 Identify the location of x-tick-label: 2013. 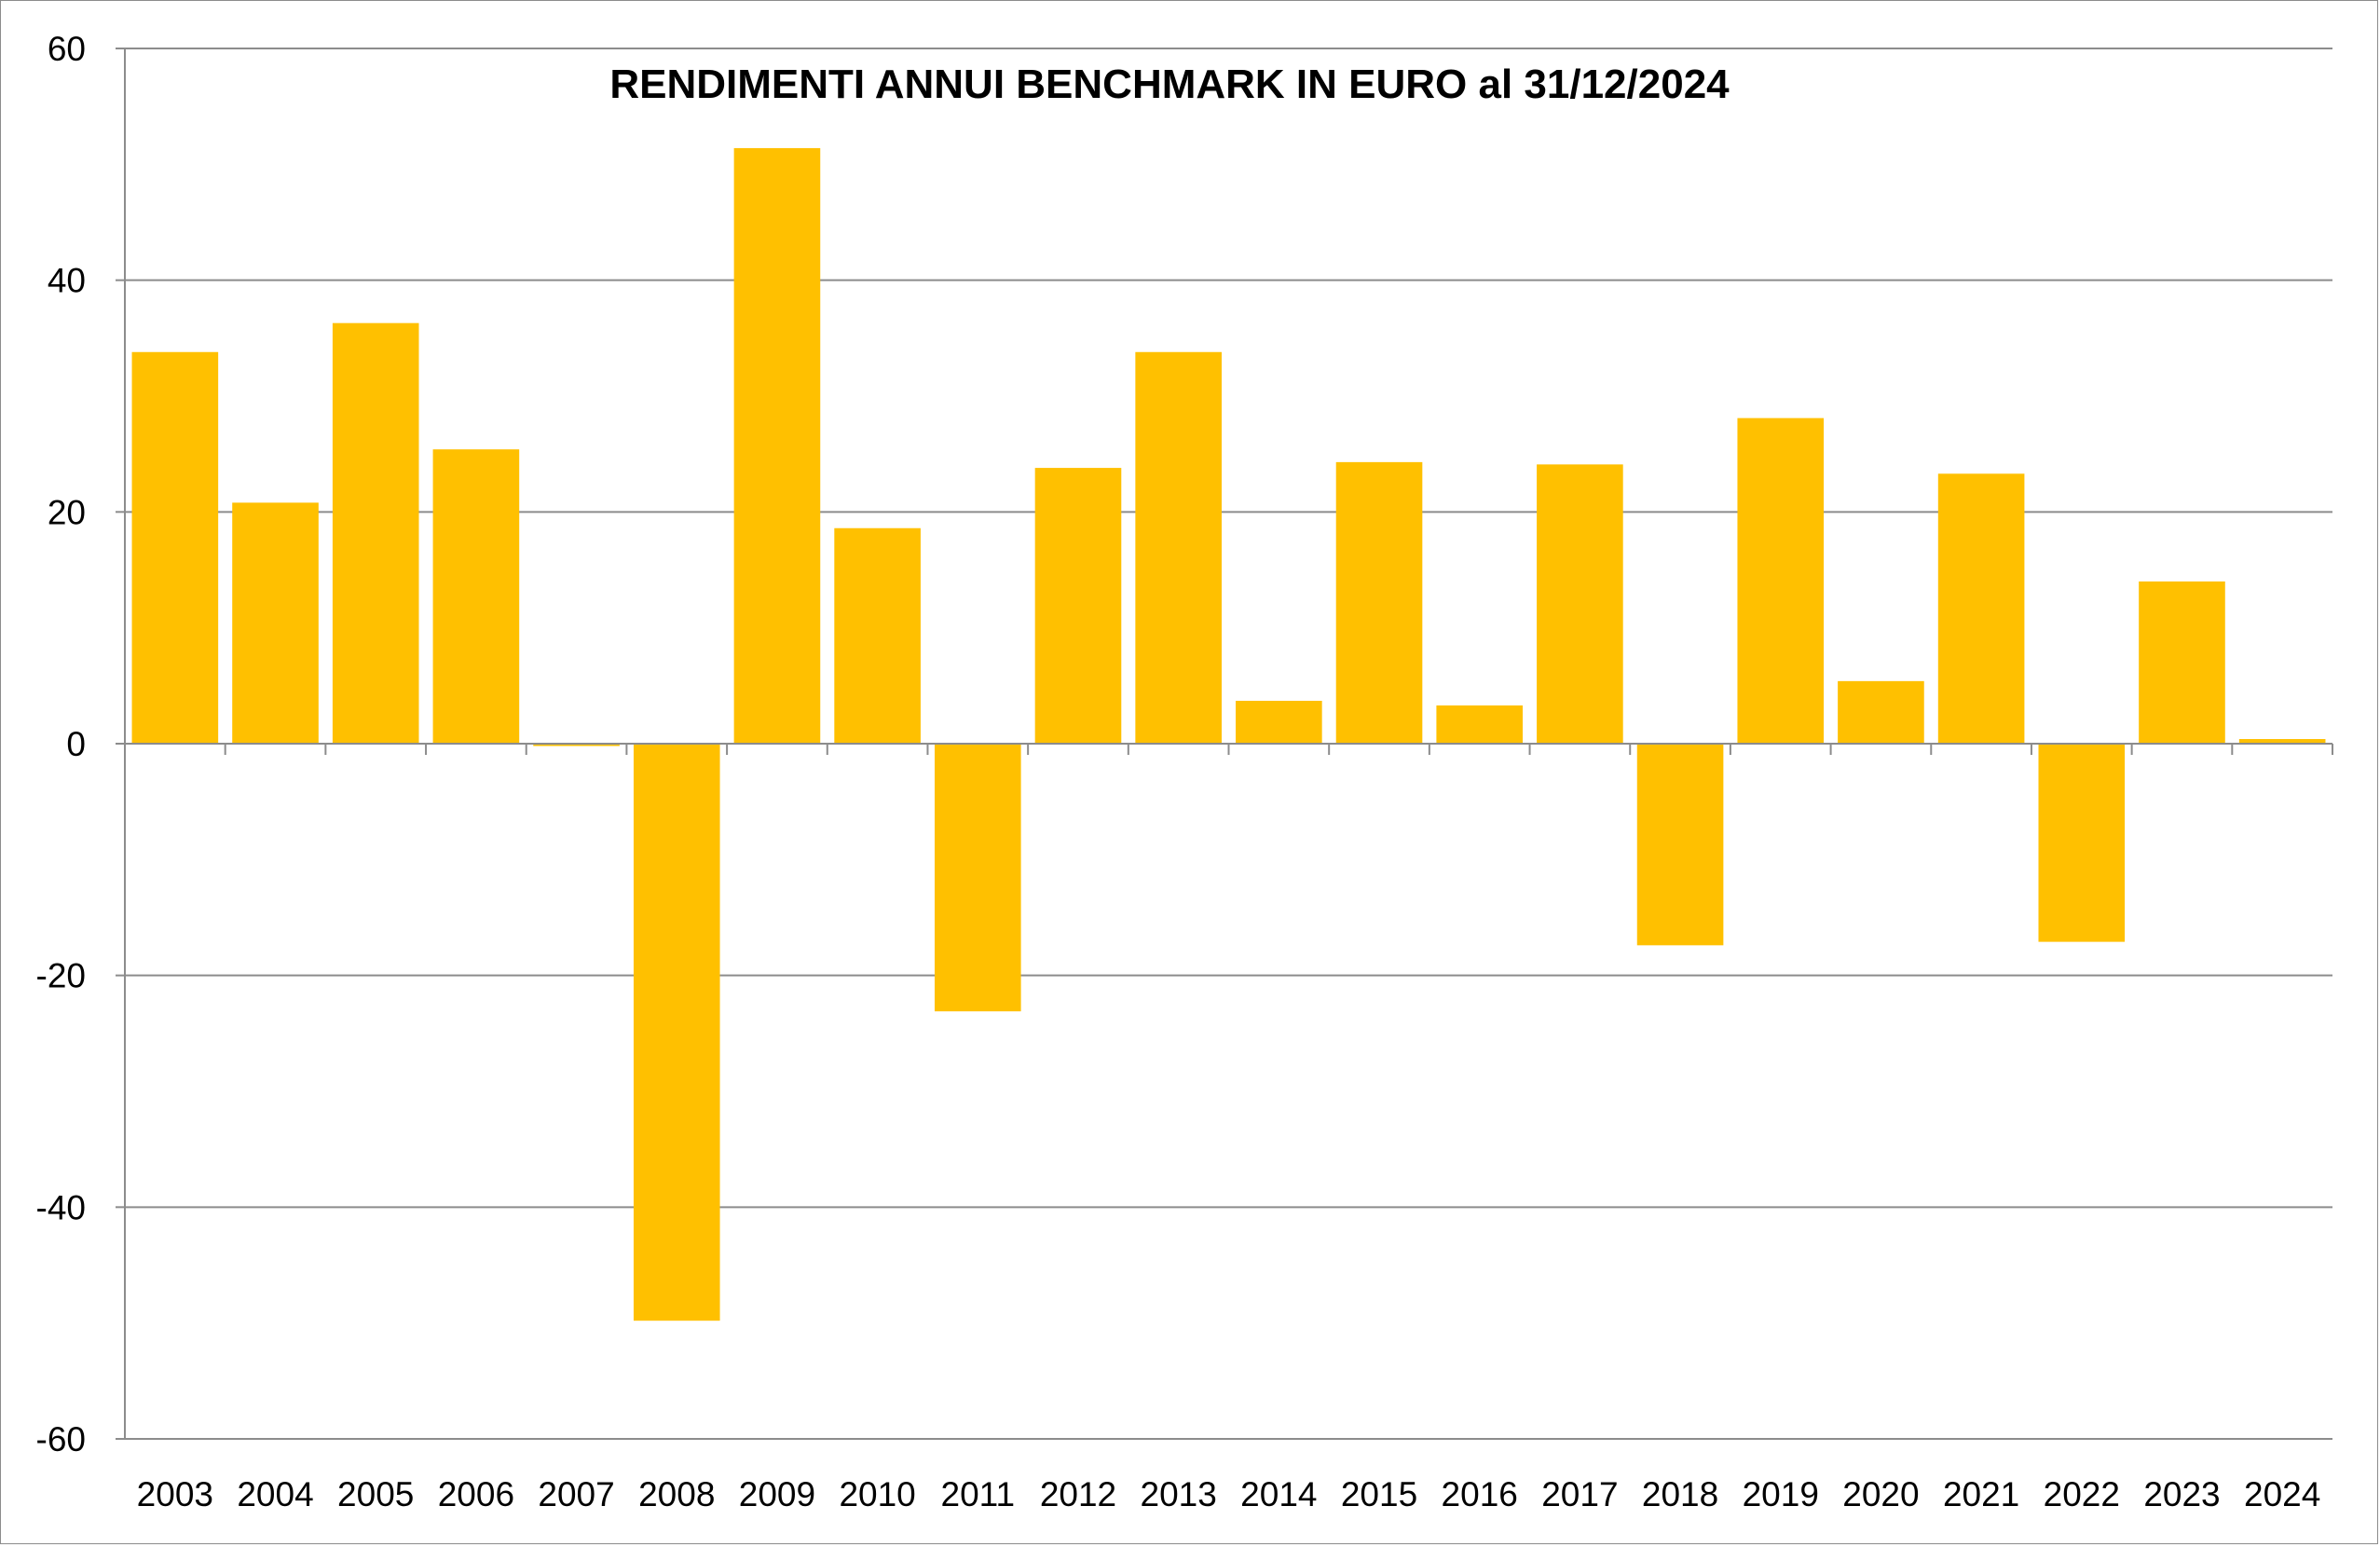
(1179, 1494).